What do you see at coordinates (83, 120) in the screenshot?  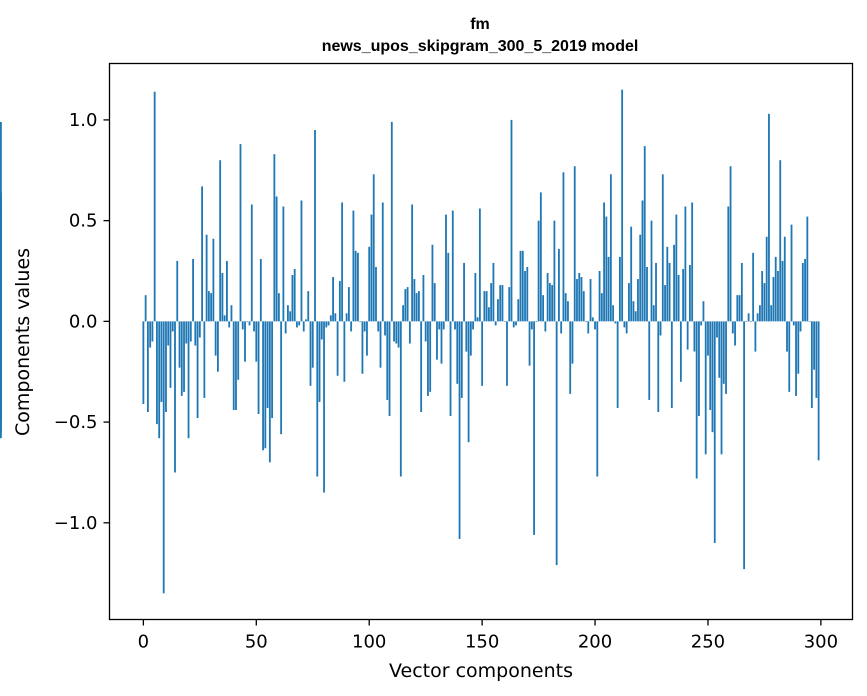 I see `y-tick-label: 1.0` at bounding box center [83, 120].